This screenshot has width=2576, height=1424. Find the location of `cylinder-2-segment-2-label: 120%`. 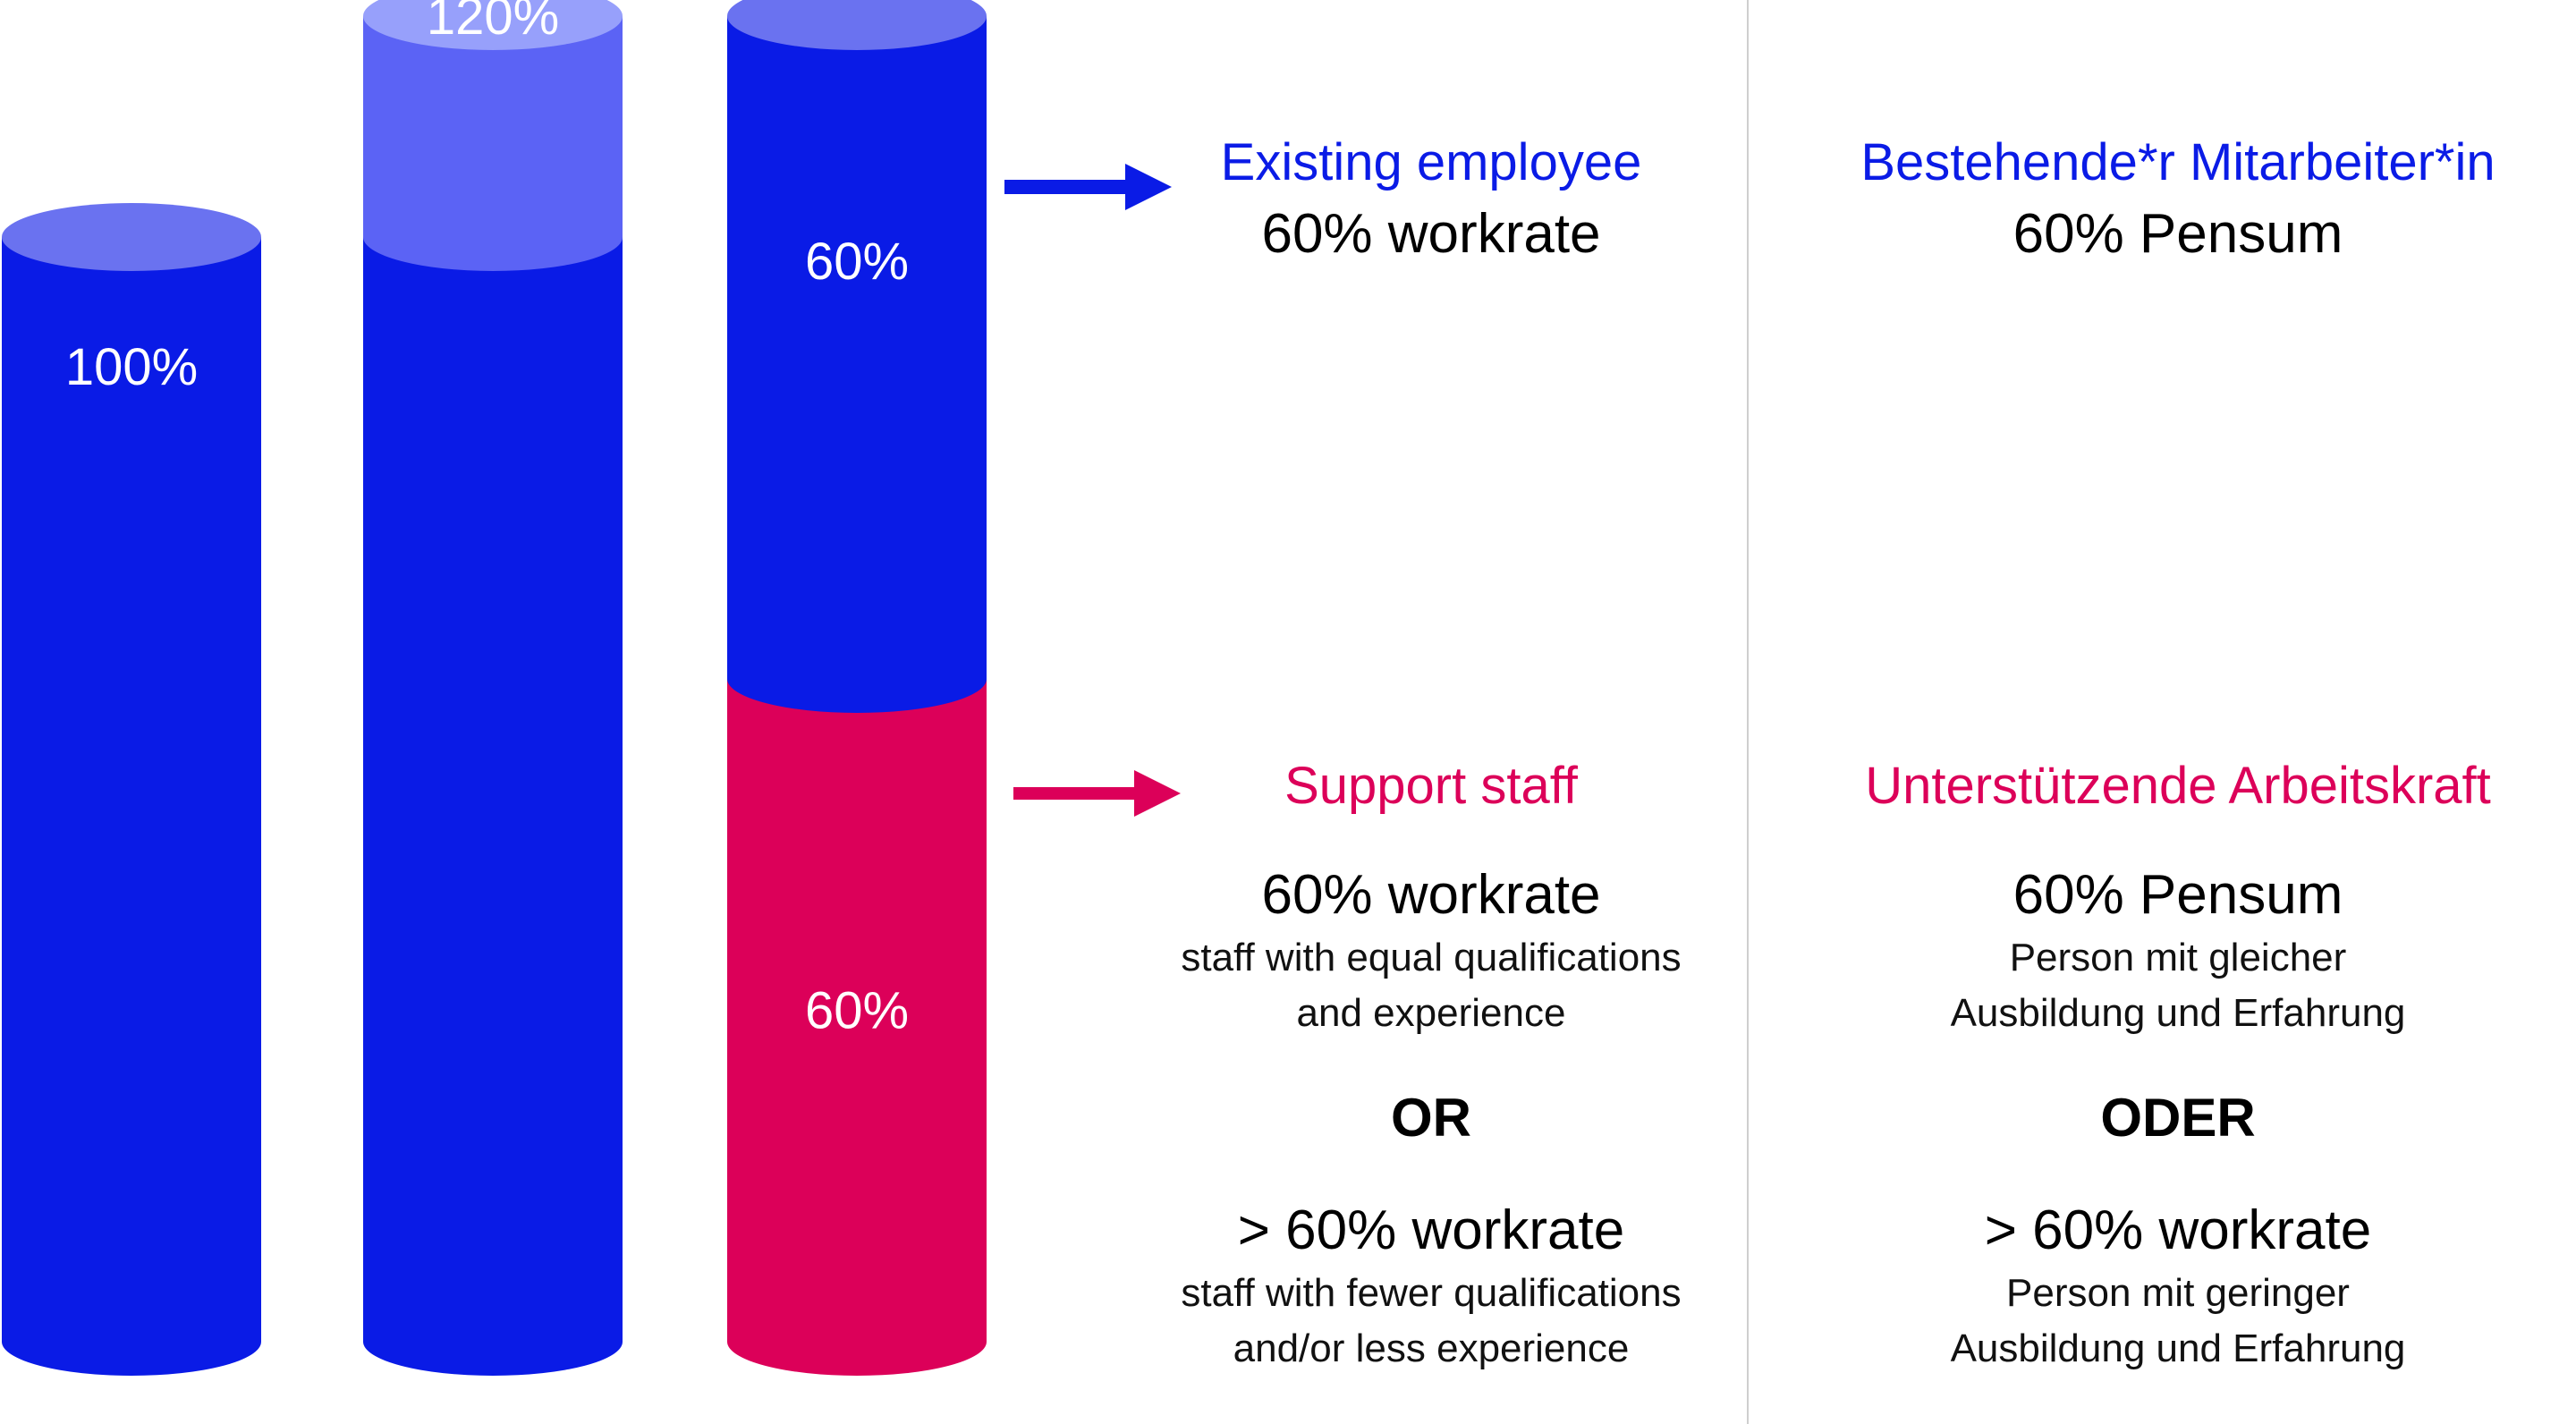

cylinder-2-segment-2-label: 120% is located at coordinates (493, 23).